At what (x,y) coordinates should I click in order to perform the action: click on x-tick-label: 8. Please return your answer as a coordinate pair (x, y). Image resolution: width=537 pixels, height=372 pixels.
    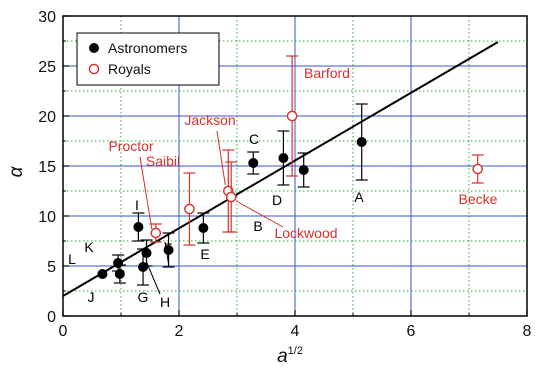
    Looking at the image, I should click on (527, 331).